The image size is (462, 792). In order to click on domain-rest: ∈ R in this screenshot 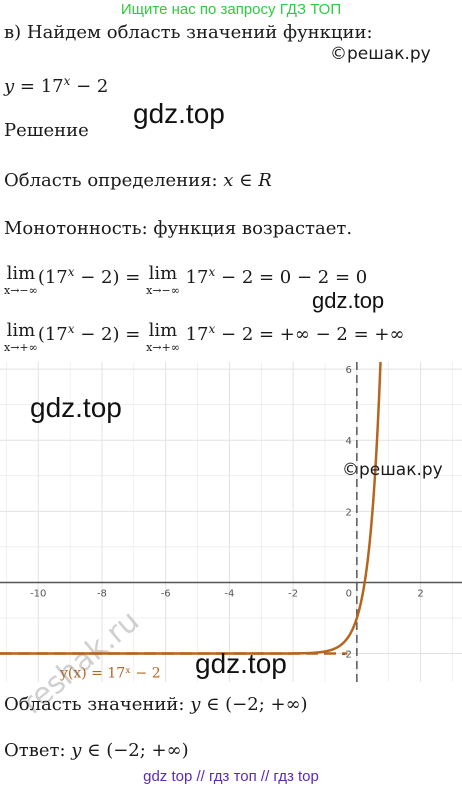, I will do `click(252, 180)`.